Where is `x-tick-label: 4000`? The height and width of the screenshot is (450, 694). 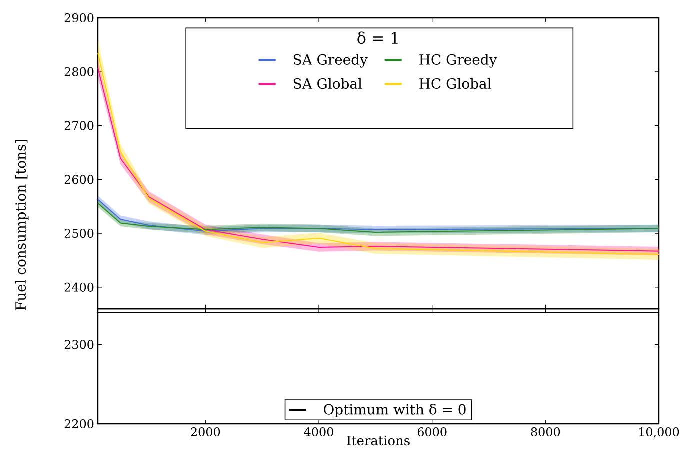 x-tick-label: 4000 is located at coordinates (319, 432).